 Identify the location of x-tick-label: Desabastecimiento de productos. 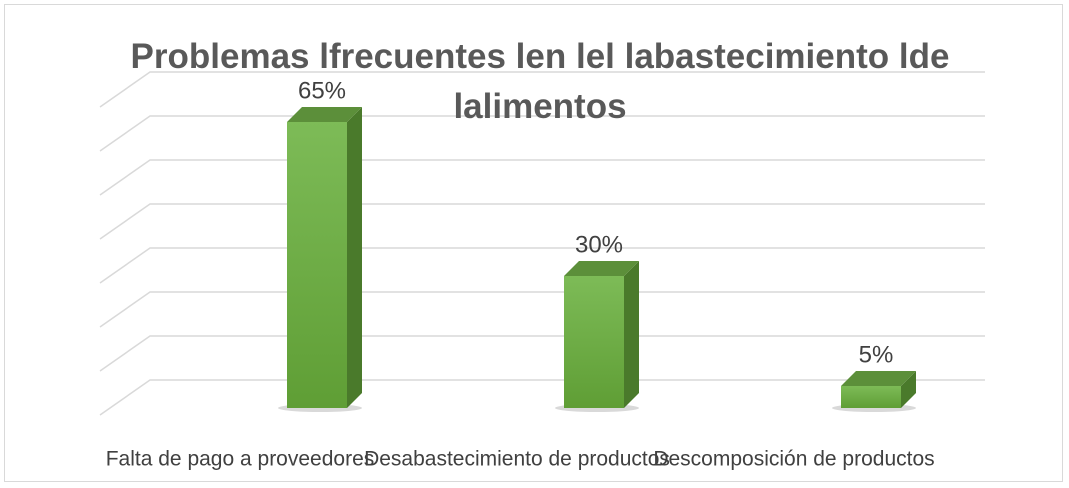
(517, 459).